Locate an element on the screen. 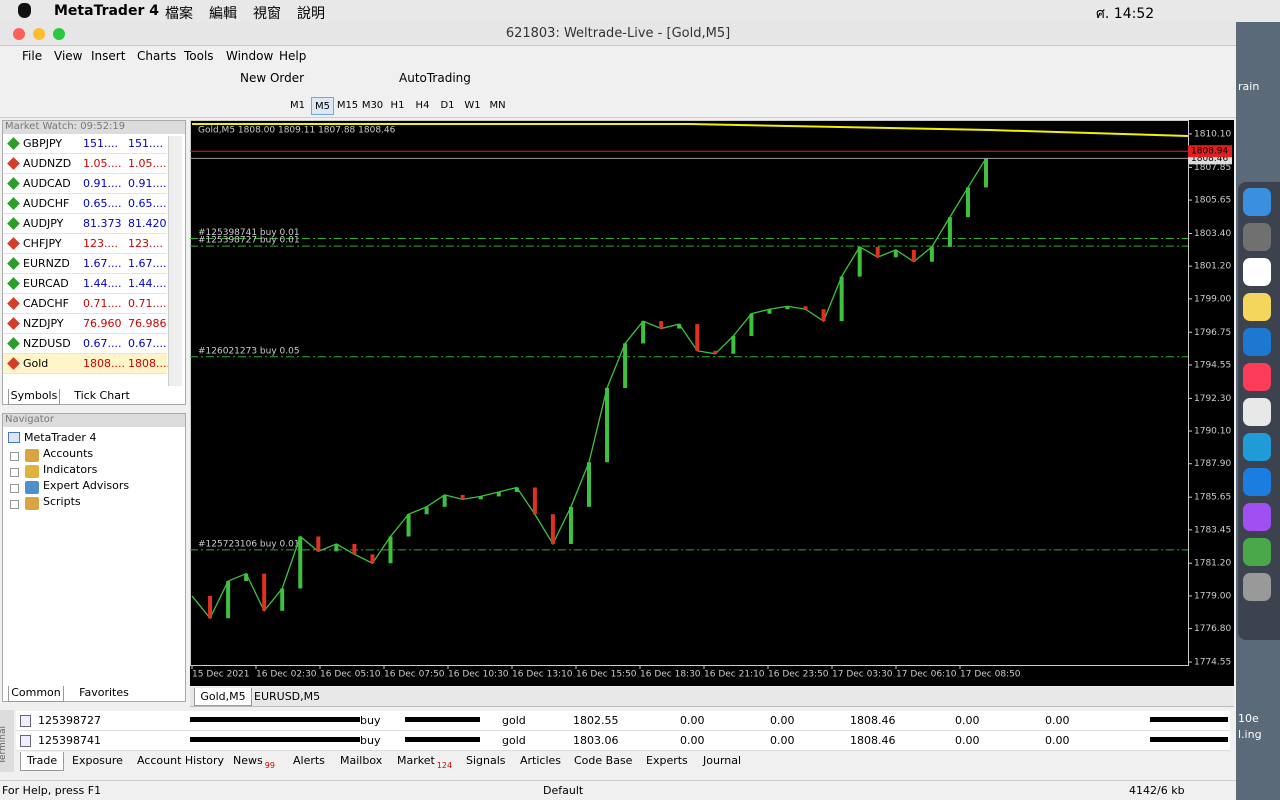 Image resolution: width=1280 pixels, height=800 pixels. tree-root: MetaTrader 4 is located at coordinates (60, 437).